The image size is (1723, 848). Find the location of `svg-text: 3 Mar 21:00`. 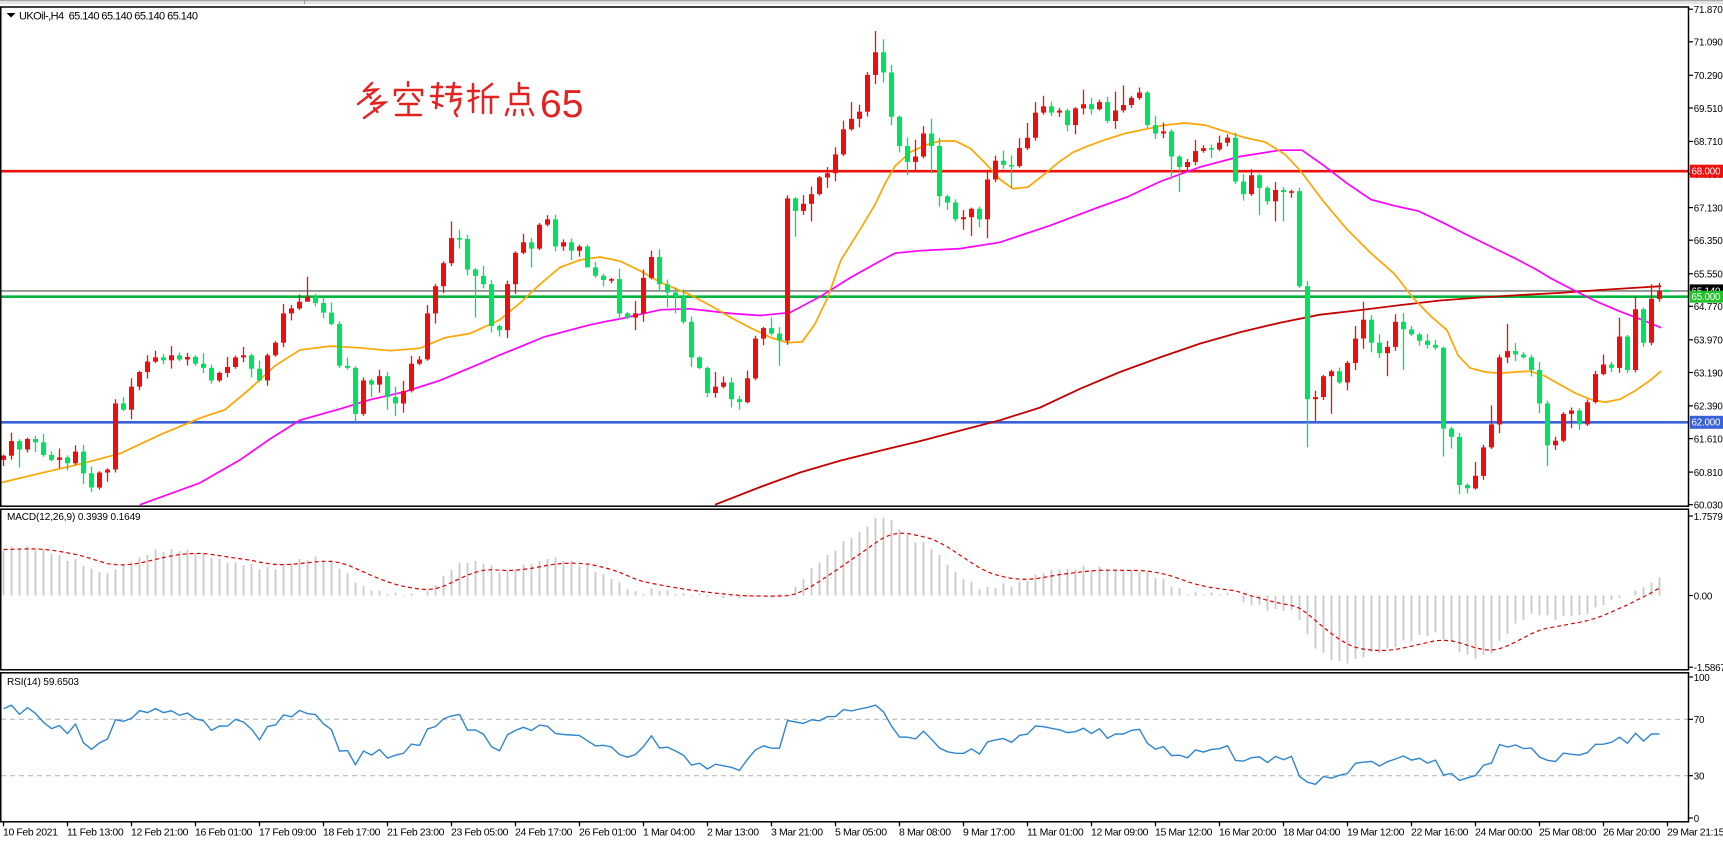

svg-text: 3 Mar 21:00 is located at coordinates (797, 833).